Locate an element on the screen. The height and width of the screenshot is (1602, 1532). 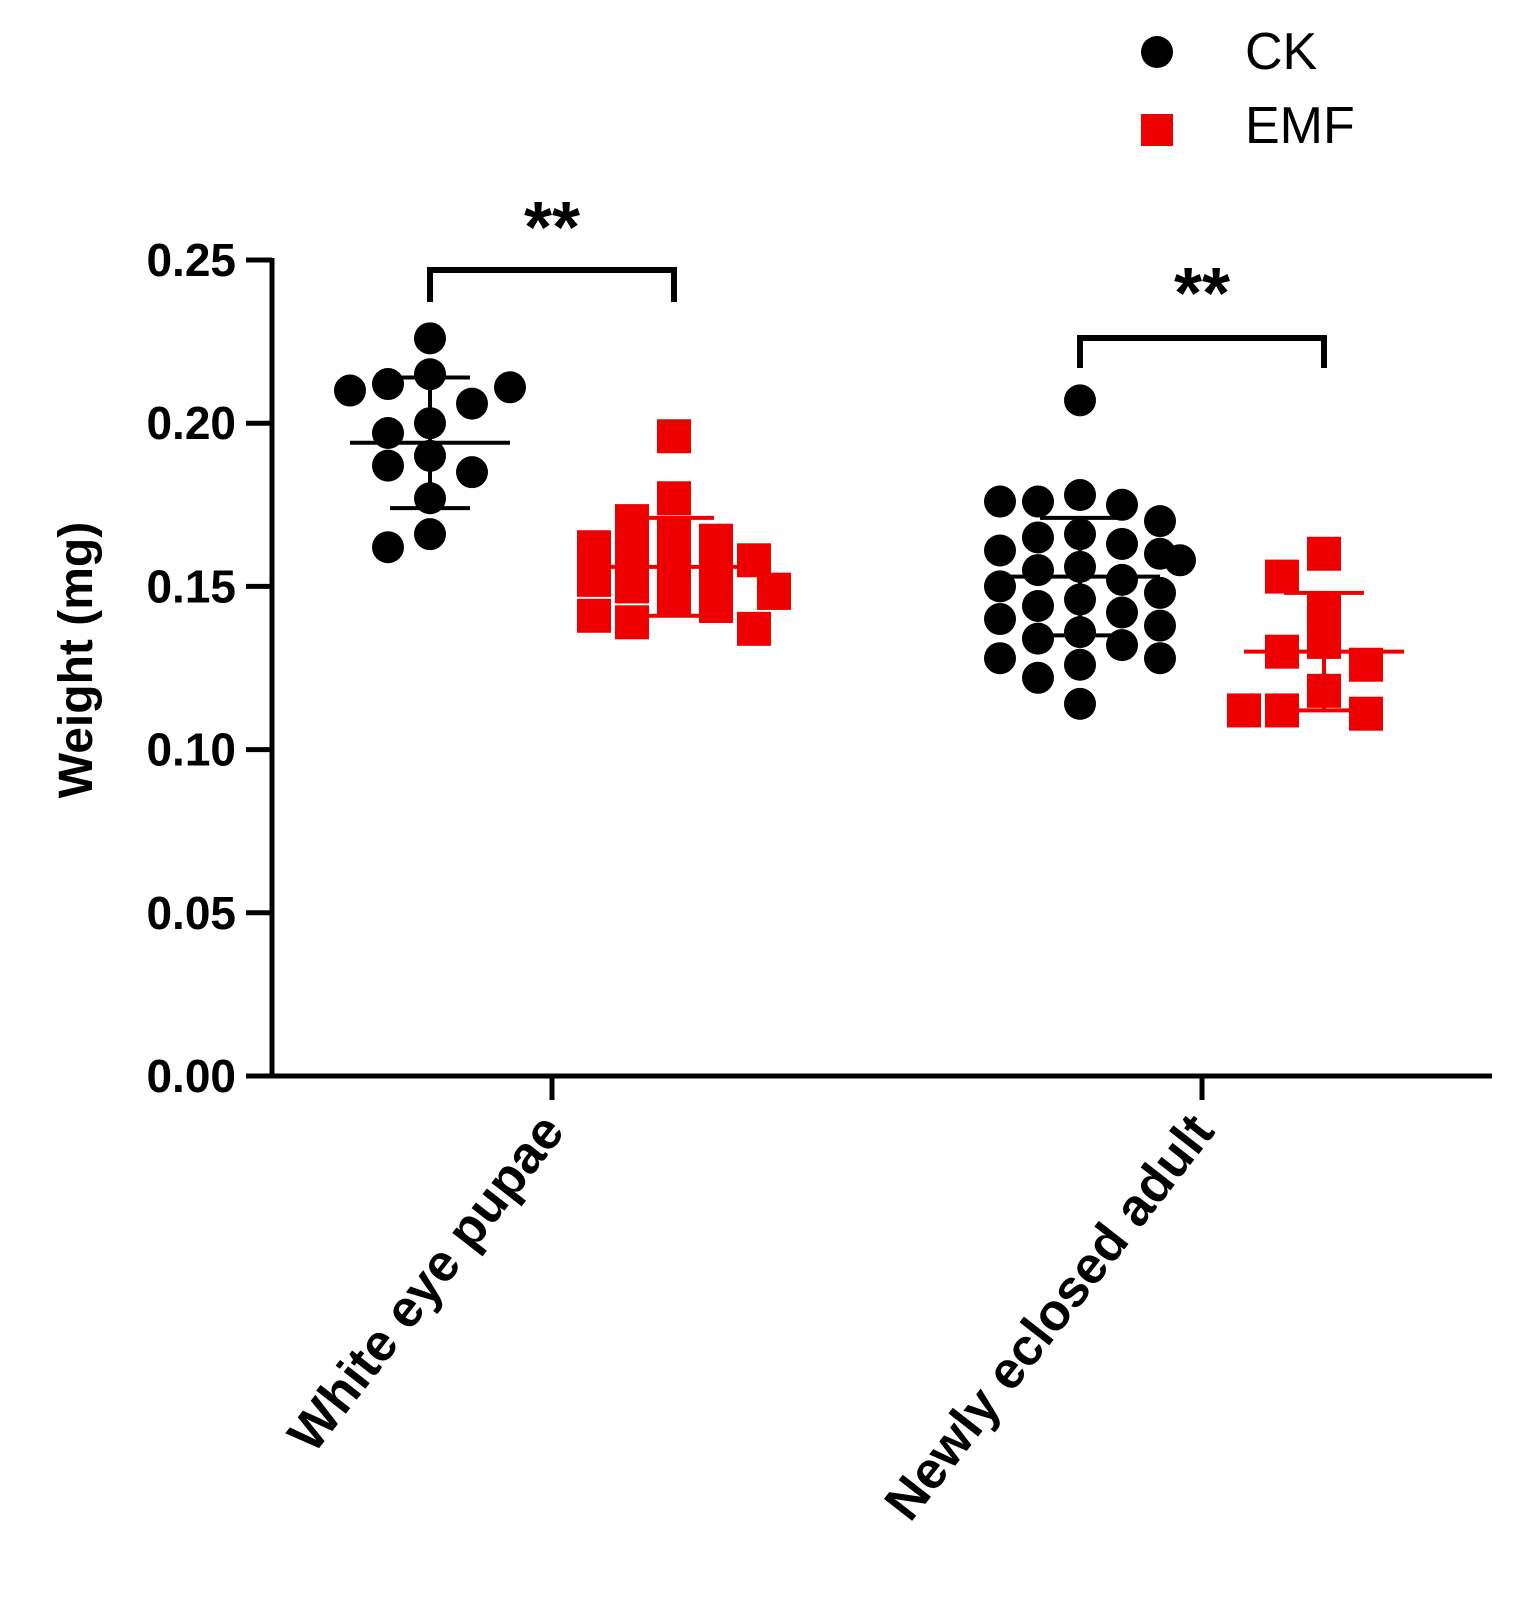
significance-brackets: ** ** is located at coordinates (877, 278).